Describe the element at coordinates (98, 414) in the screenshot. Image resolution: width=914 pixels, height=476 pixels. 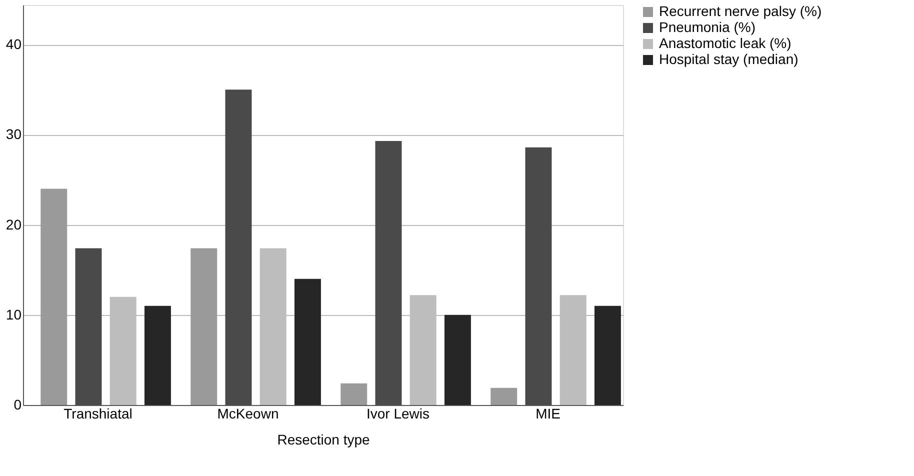
I see `x-tick-label: Transhiatal` at that location.